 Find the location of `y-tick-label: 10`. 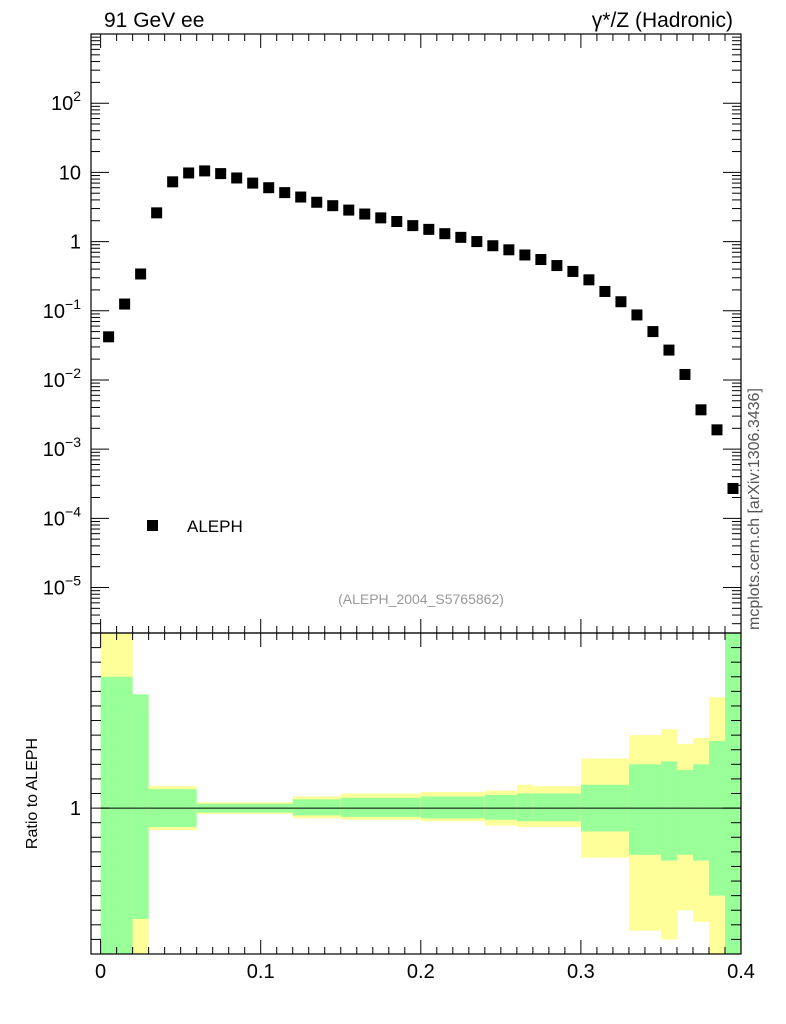

y-tick-label: 10 is located at coordinates (70, 173).